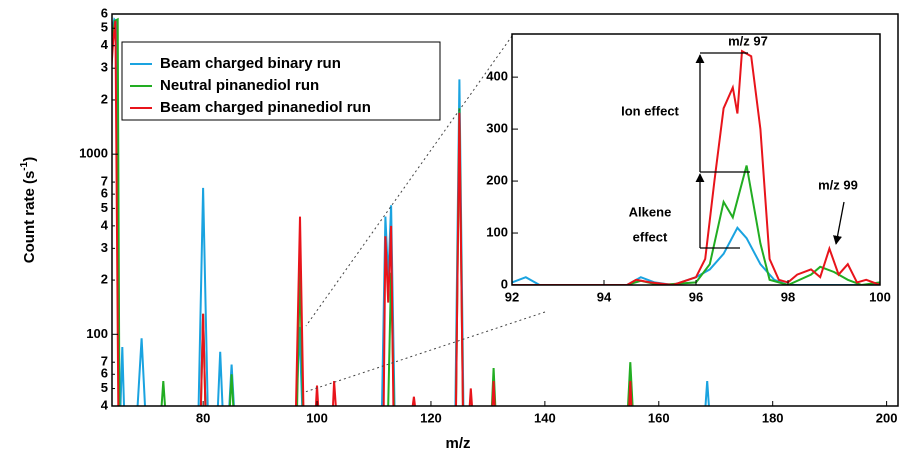 The width and height of the screenshot is (912, 452). What do you see at coordinates (504, 283) in the screenshot?
I see `y-tick-label: 0` at bounding box center [504, 283].